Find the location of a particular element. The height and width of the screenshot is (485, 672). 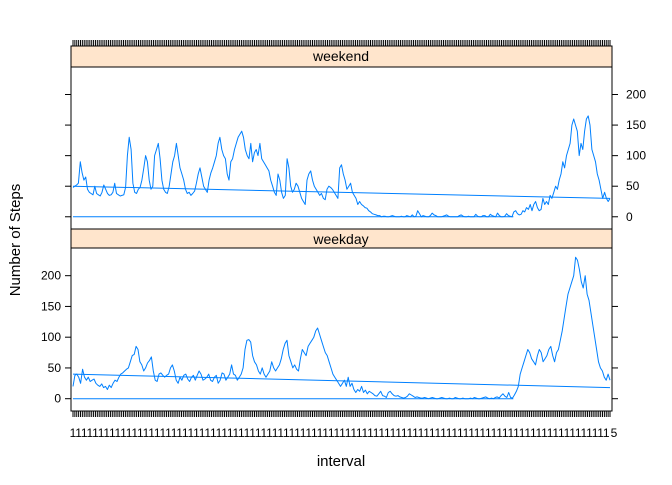

y-tick-label-weekday-200: 200 is located at coordinates (51, 276).